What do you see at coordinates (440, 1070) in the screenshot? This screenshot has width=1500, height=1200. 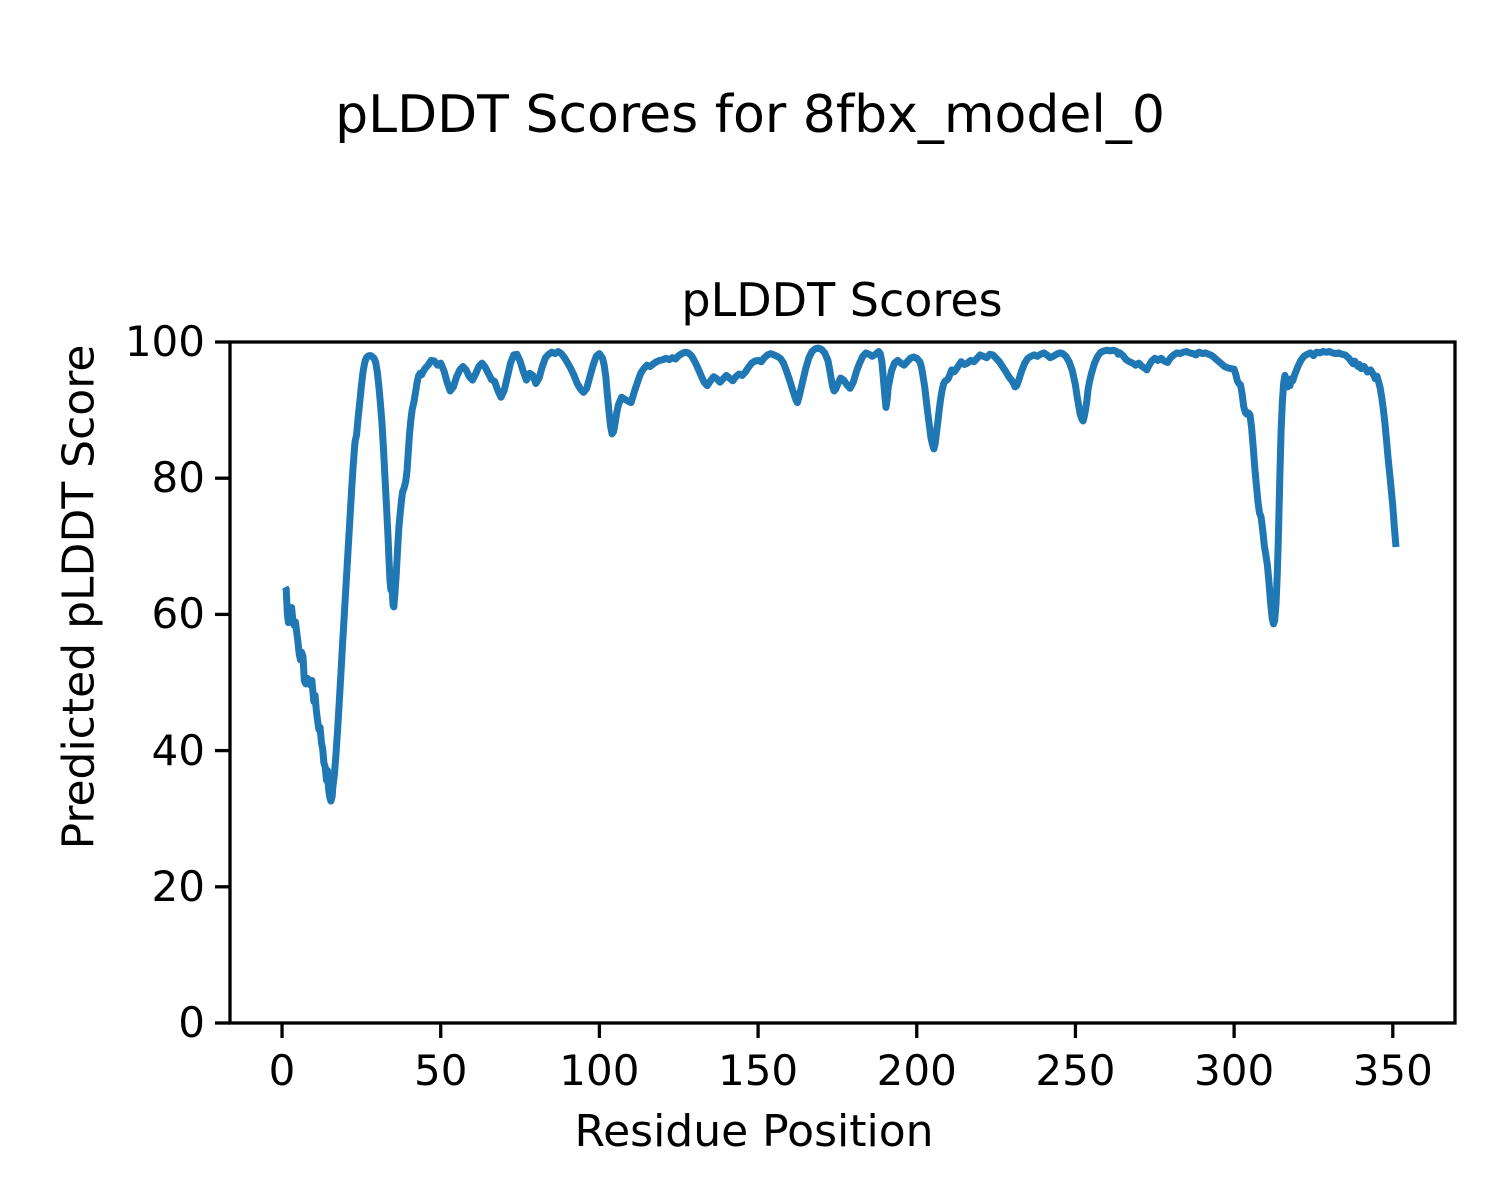 I see `x-tick-label: 50` at bounding box center [440, 1070].